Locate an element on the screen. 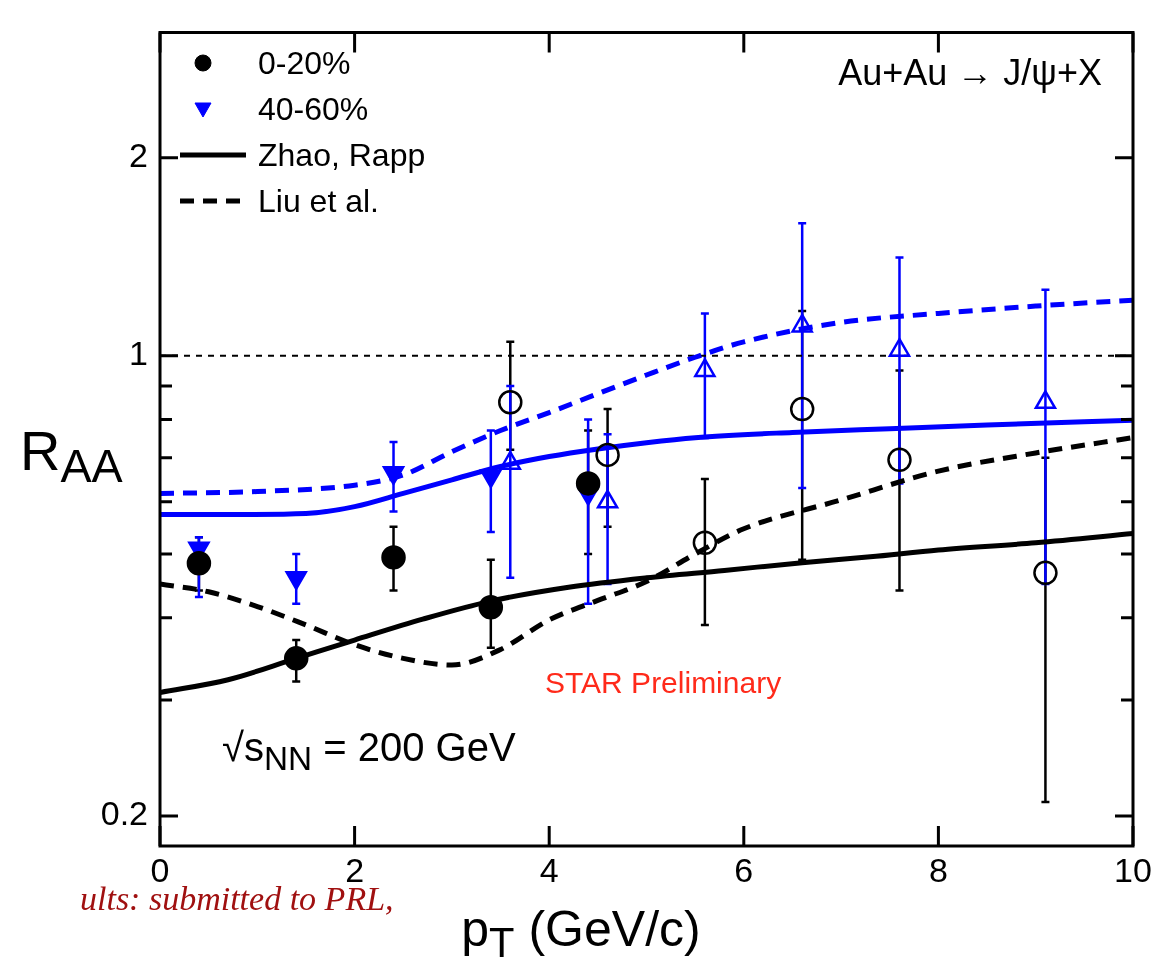  legend-label: Zhao, Rapp is located at coordinates (342, 155).